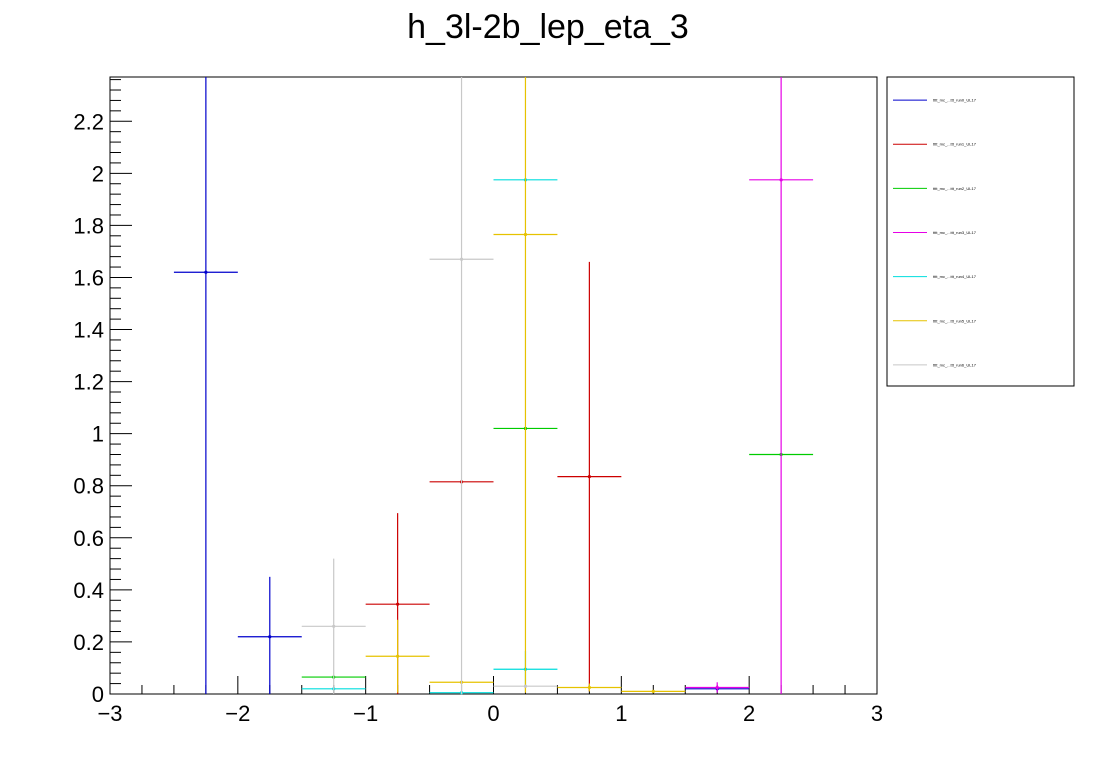 This screenshot has height=772, width=1096. What do you see at coordinates (88, 330) in the screenshot?
I see `y-tick-label: 1.4` at bounding box center [88, 330].